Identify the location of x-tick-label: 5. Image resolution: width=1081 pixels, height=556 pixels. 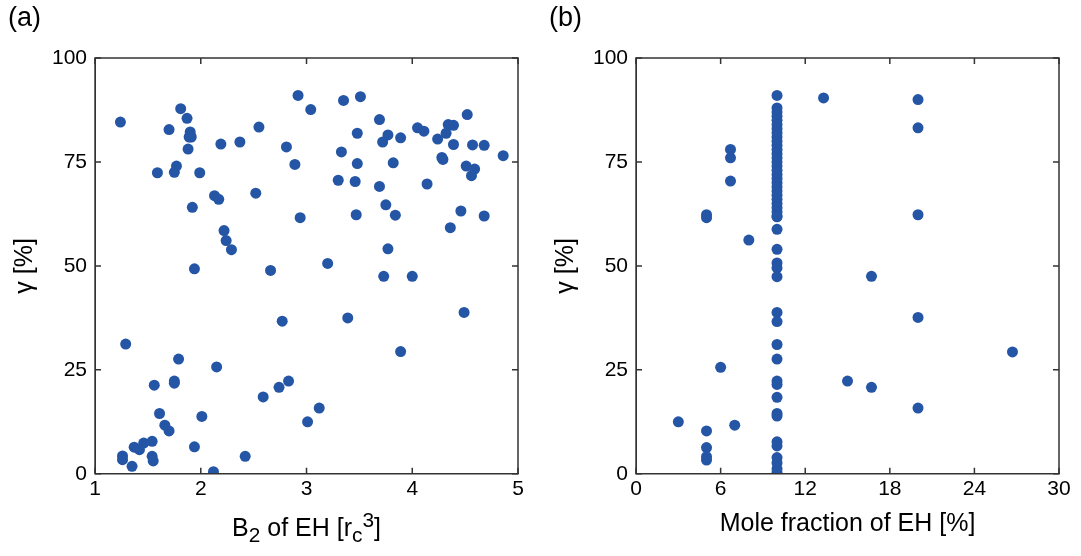
(518, 488).